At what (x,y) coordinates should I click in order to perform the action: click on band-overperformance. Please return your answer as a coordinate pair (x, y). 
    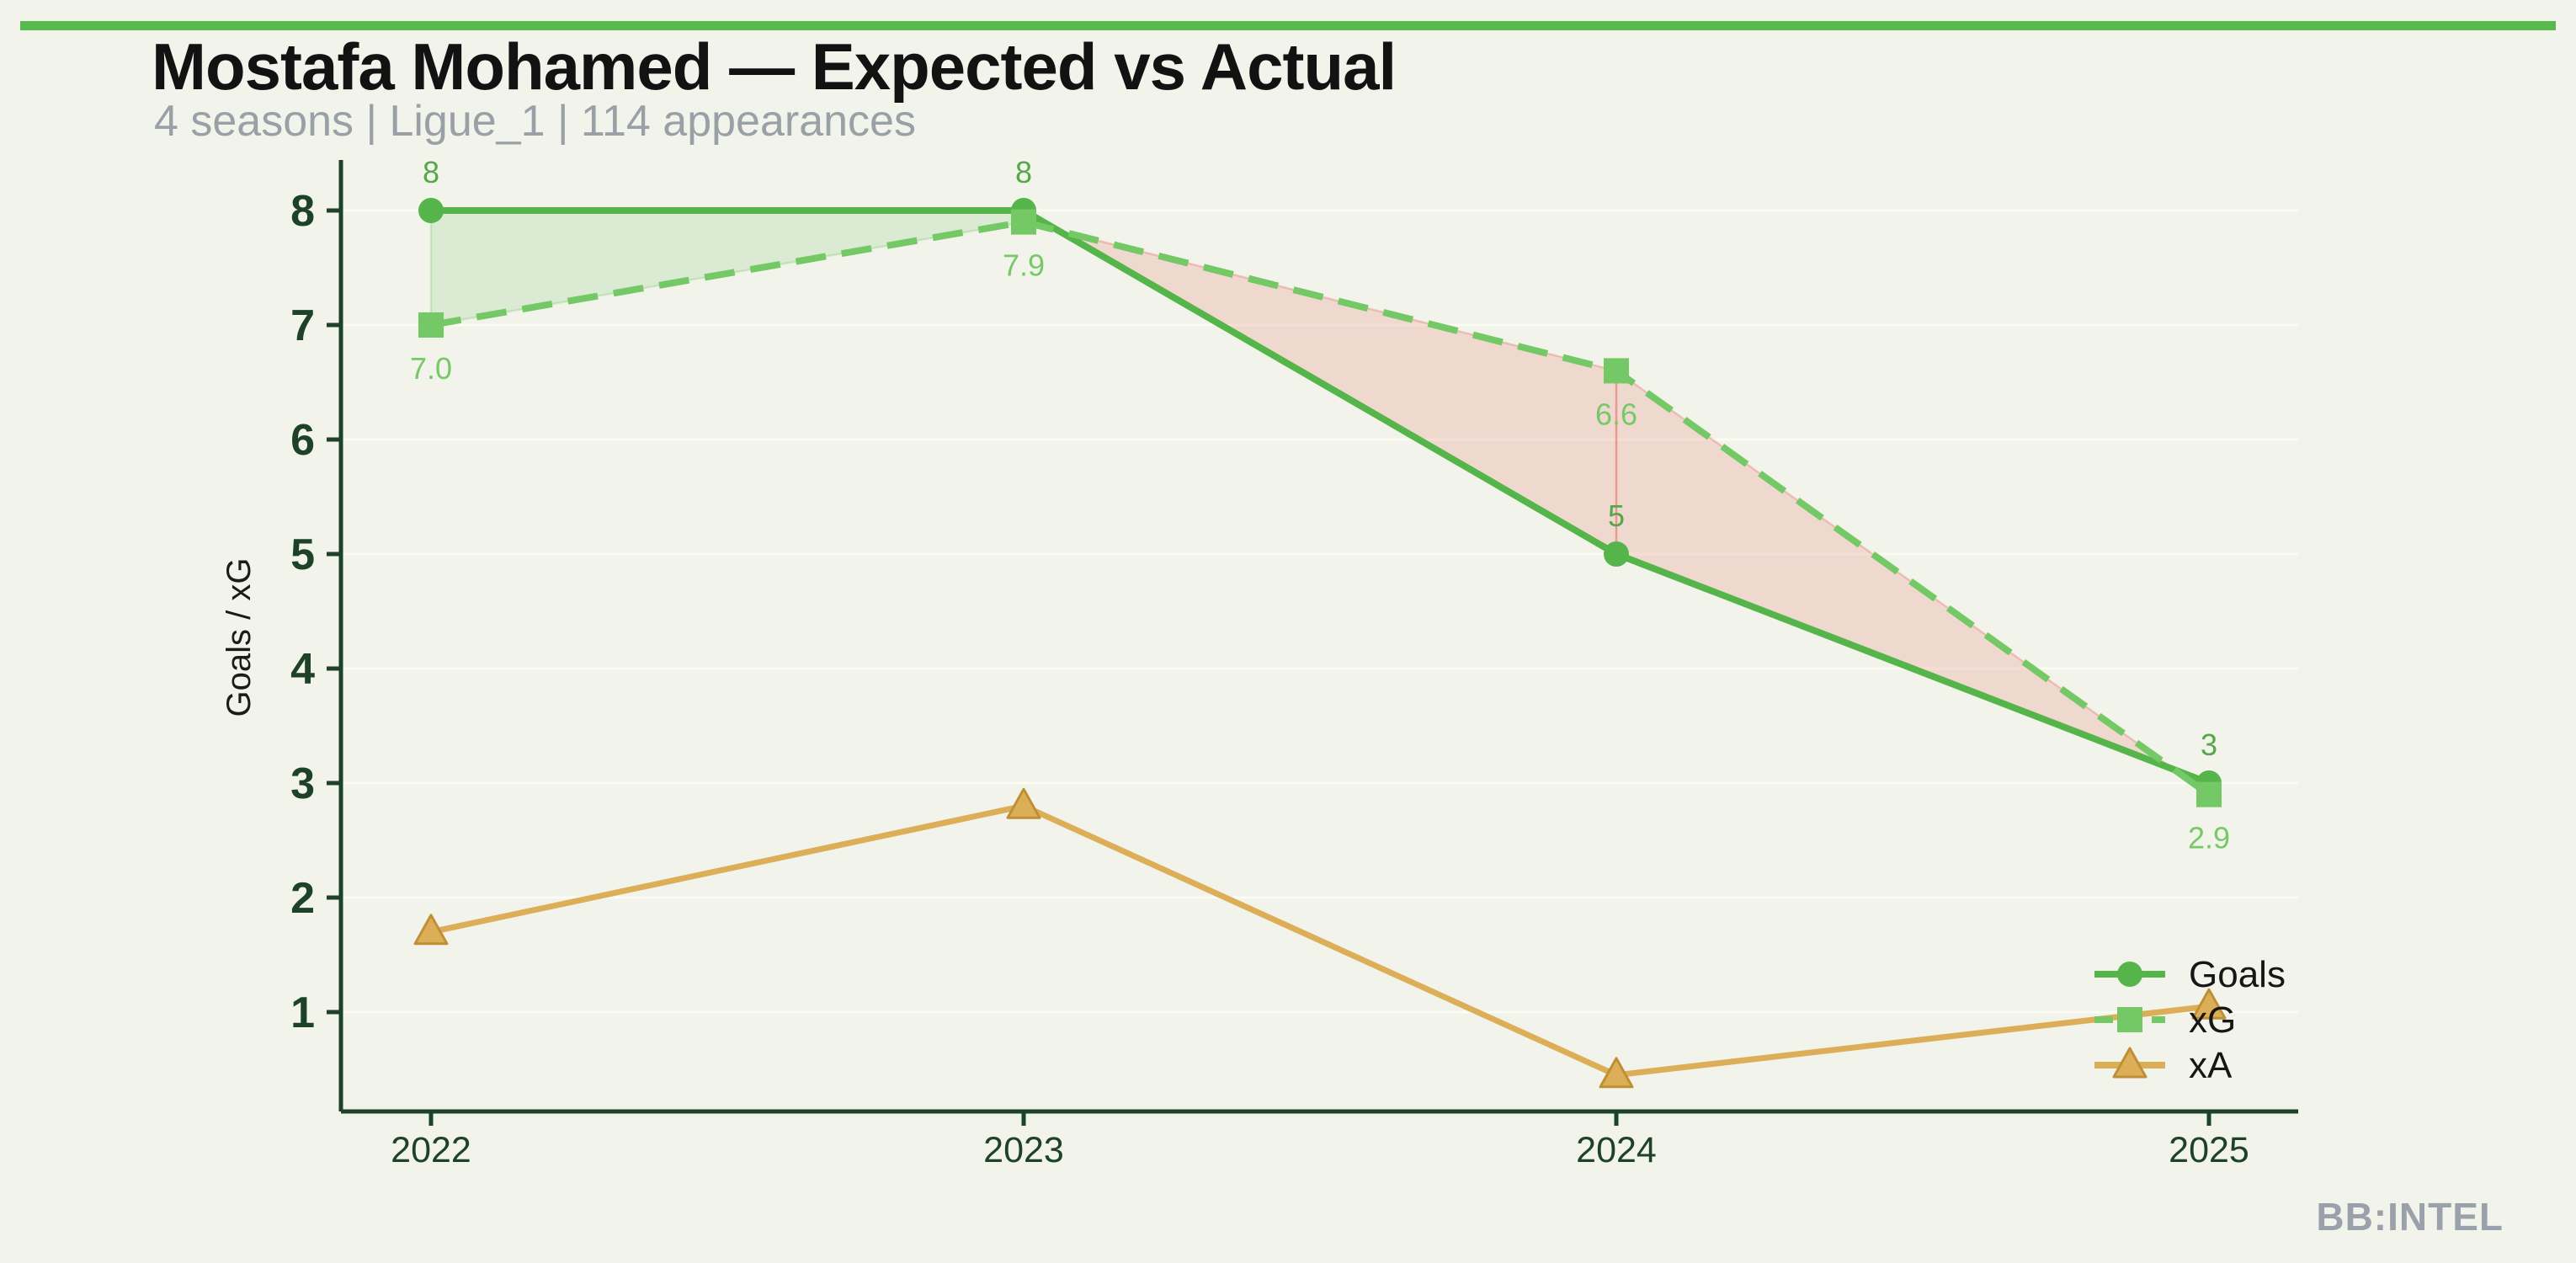
    Looking at the image, I should click on (727, 268).